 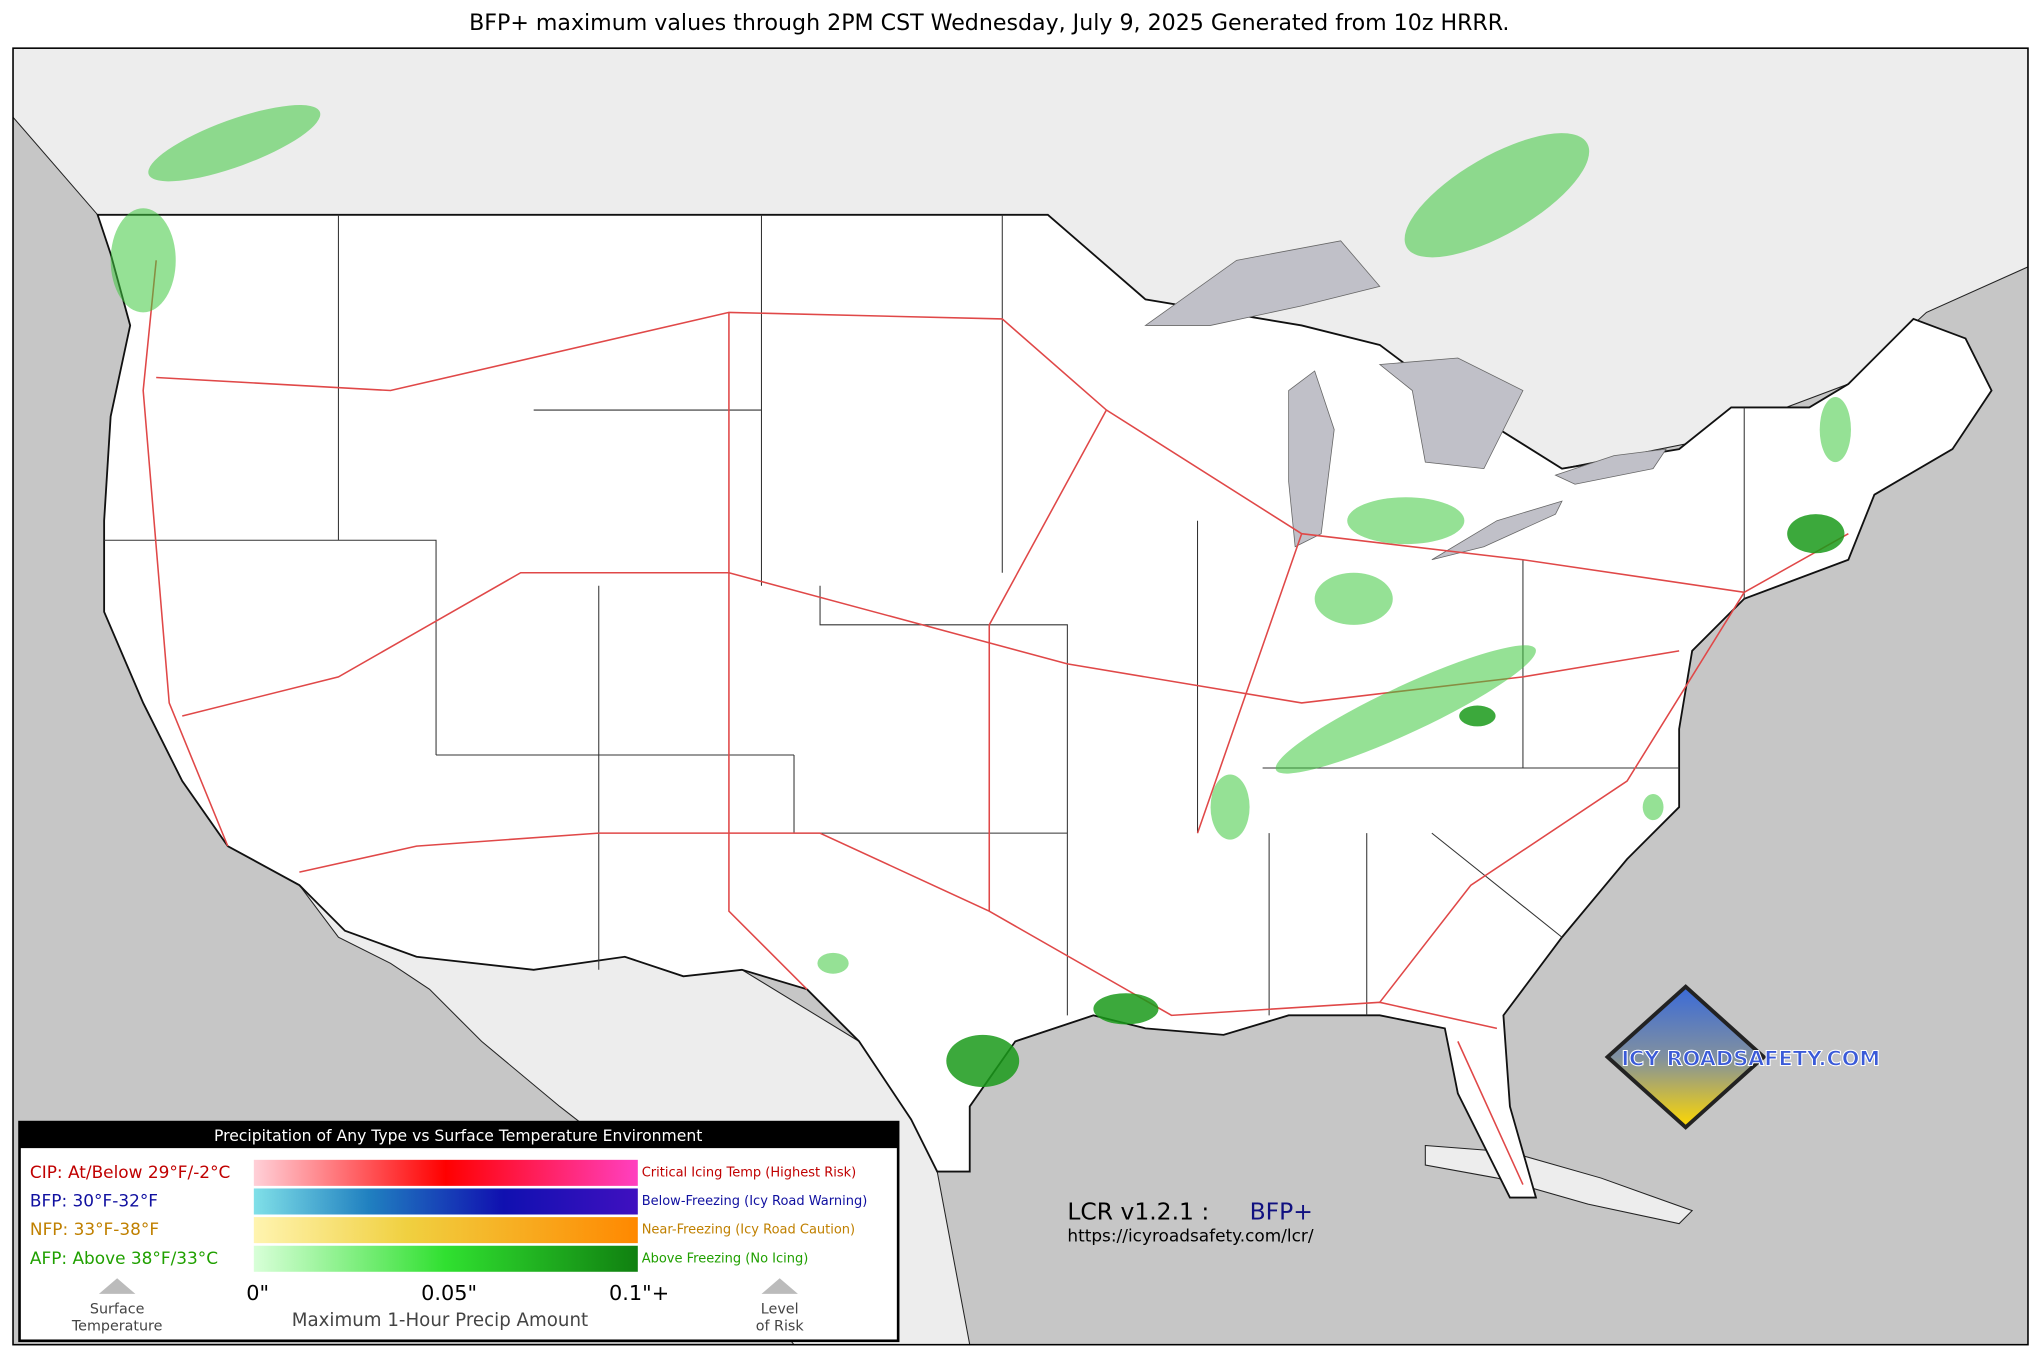 What do you see at coordinates (749, 1172) in the screenshot?
I see `legend-description: Critical Icing Temp (Highest Risk)` at bounding box center [749, 1172].